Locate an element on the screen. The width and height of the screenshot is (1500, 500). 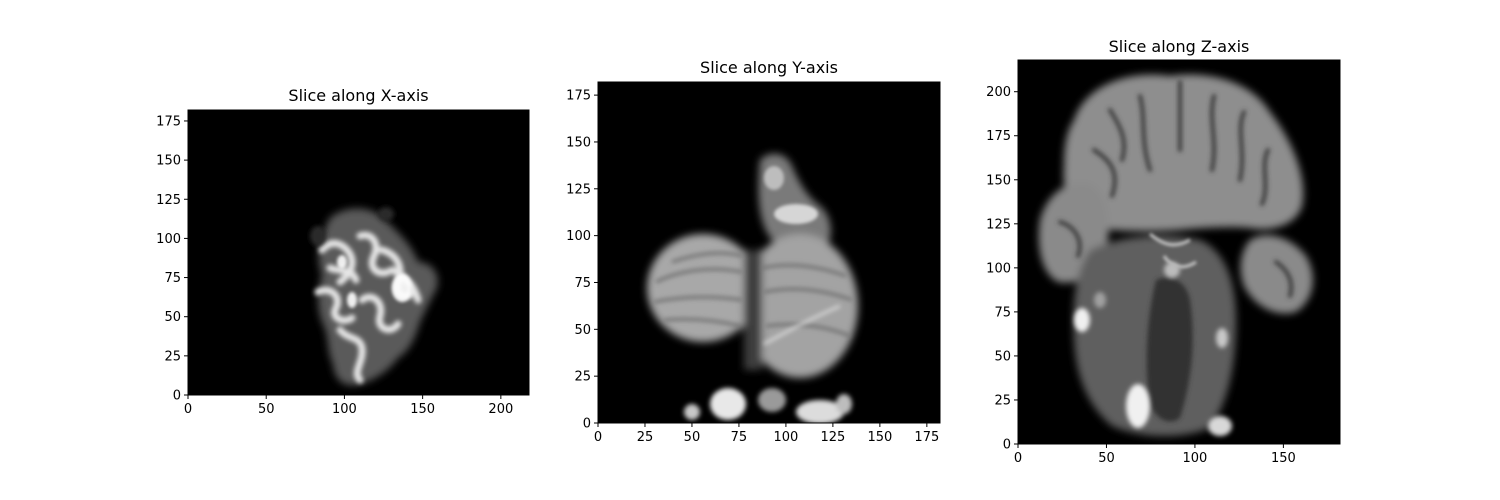
x-tick-label: 75 is located at coordinates (739, 437).